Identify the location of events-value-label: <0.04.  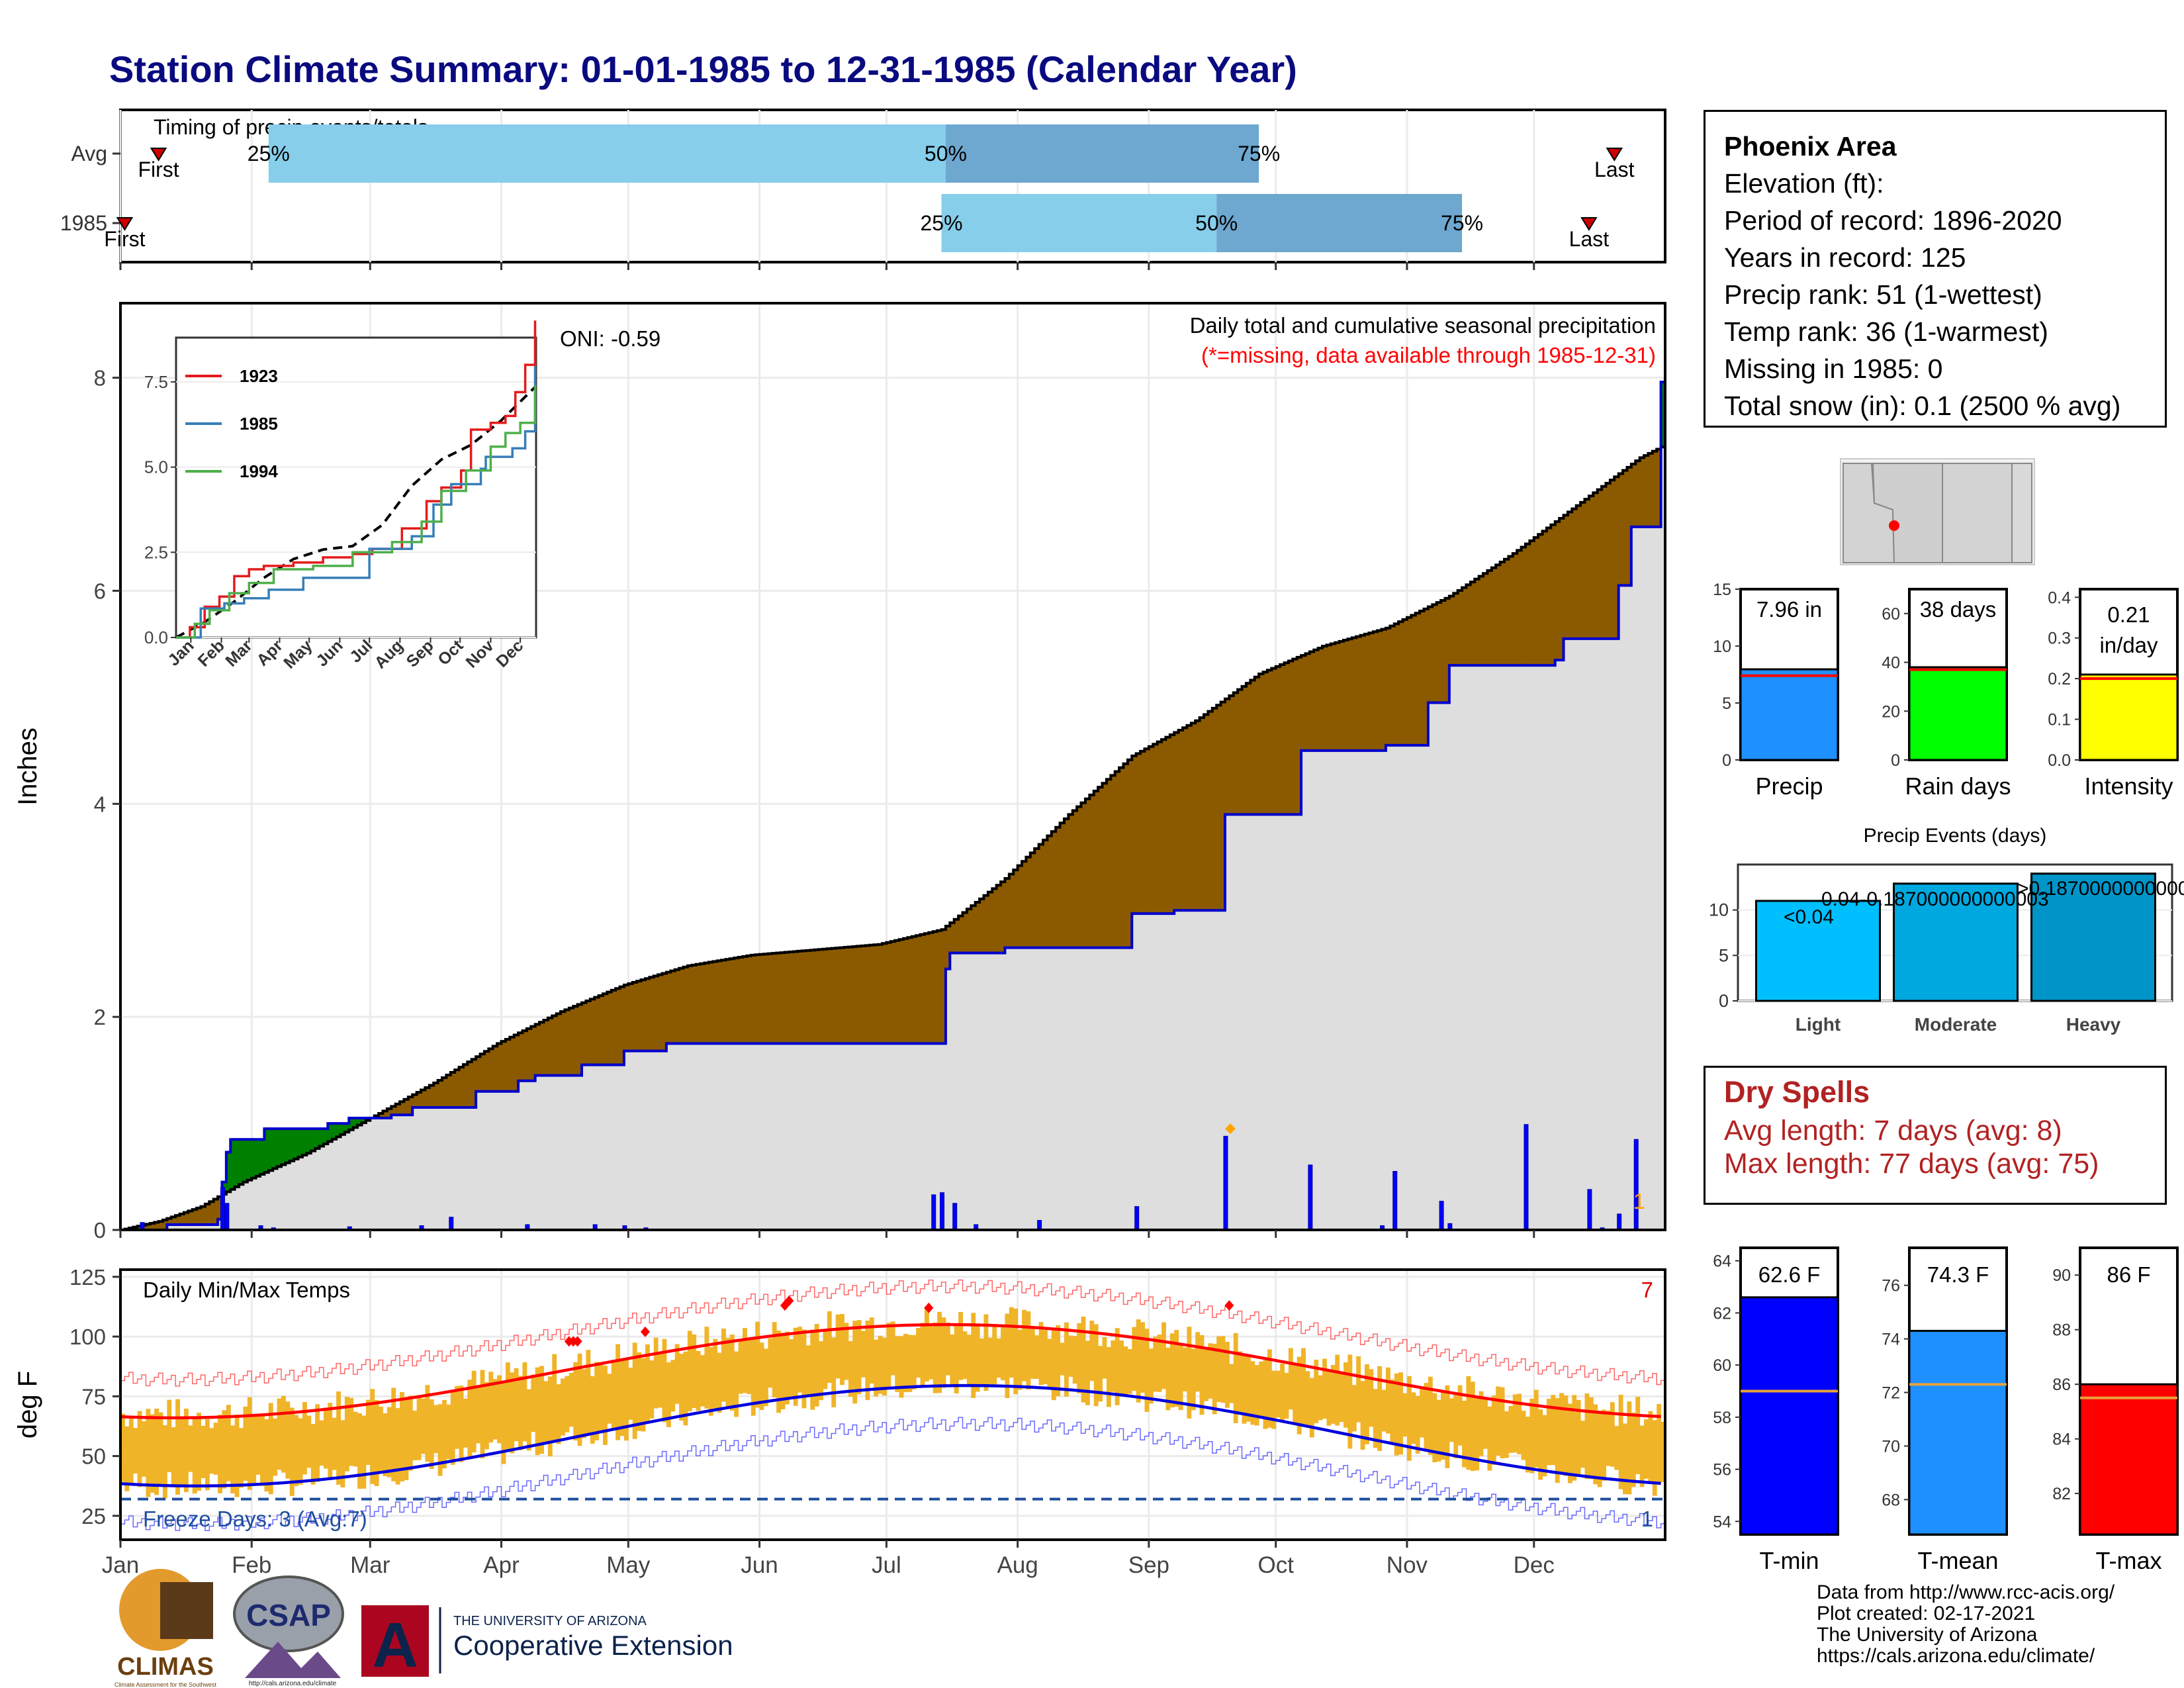
(1809, 917).